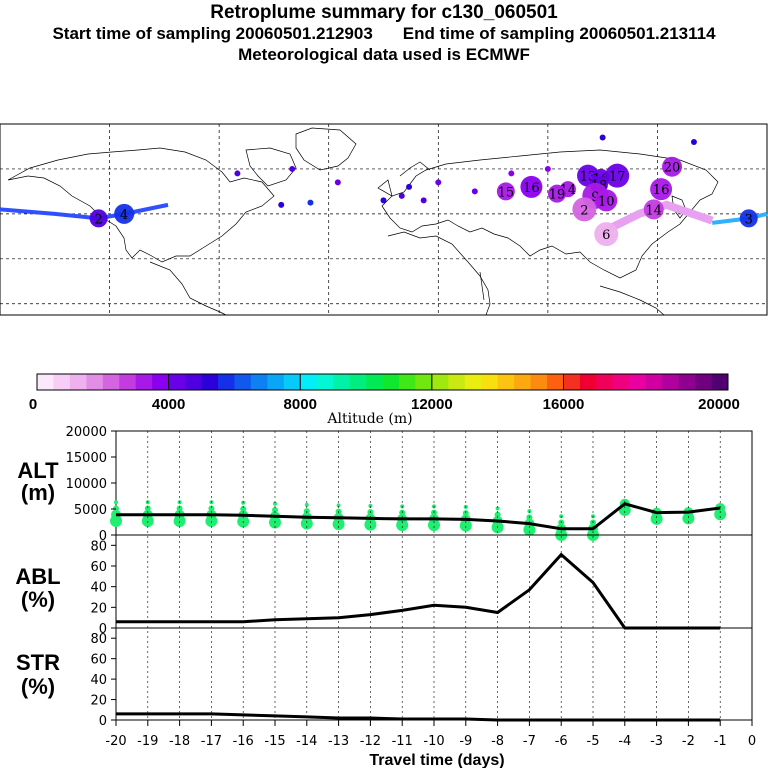  I want to click on cluster-label: 14, so click(654, 210).